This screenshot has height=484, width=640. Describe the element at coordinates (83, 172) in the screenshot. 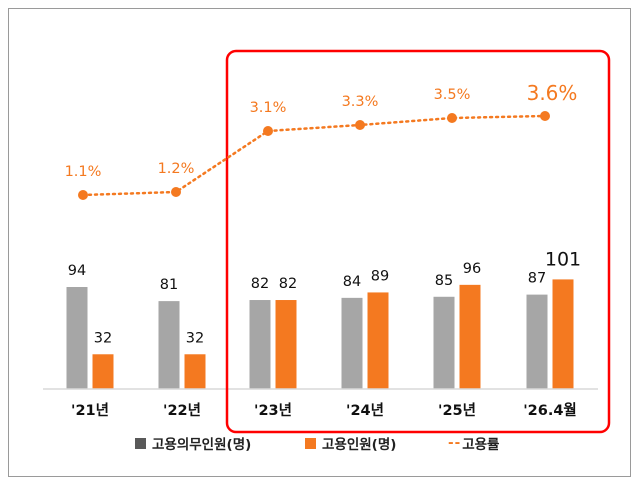

I see `rate-value-label: 1.1%` at that location.